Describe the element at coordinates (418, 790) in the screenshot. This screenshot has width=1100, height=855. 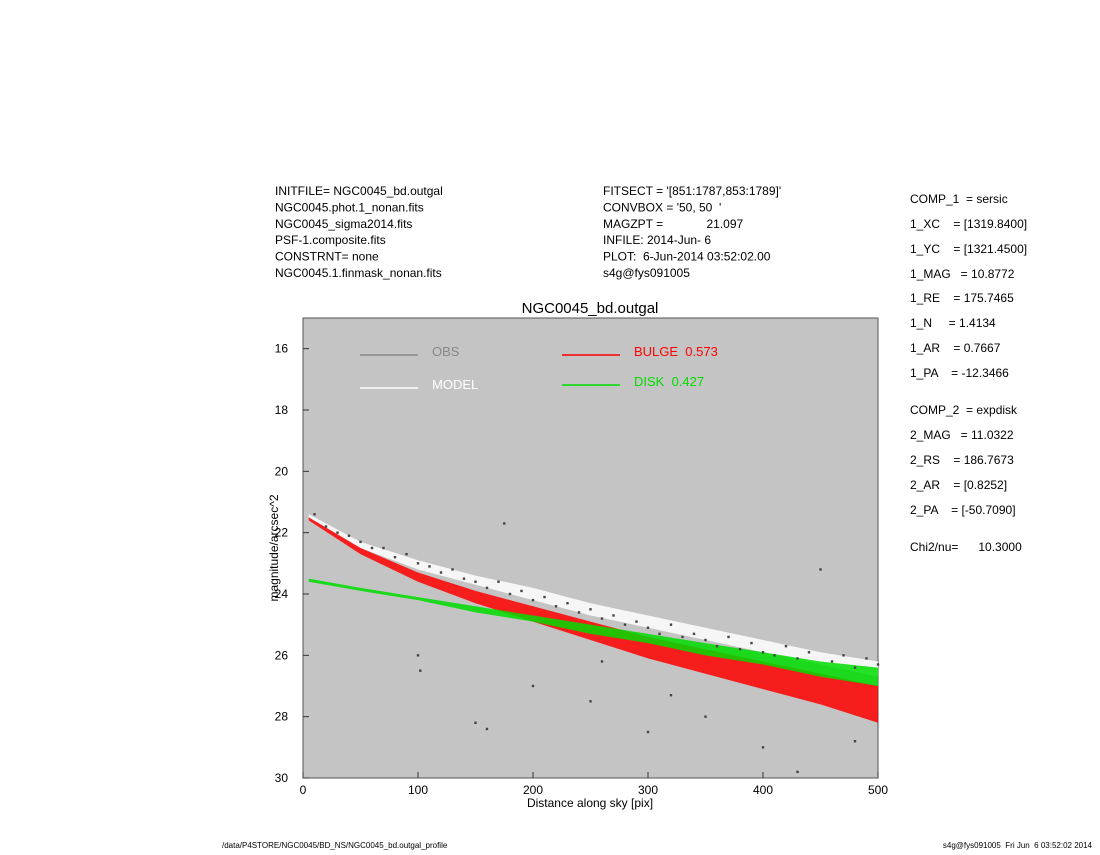
I see `x-tick-label: 100` at that location.